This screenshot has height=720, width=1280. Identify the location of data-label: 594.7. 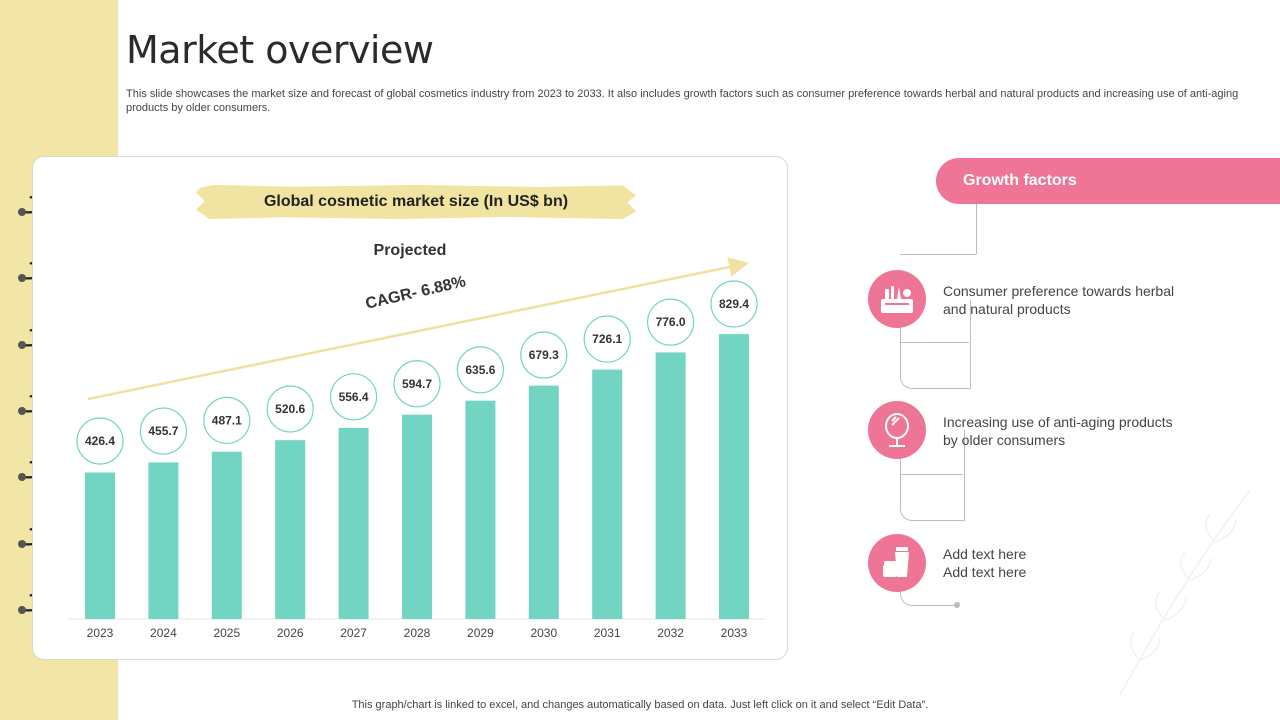
(417, 384).